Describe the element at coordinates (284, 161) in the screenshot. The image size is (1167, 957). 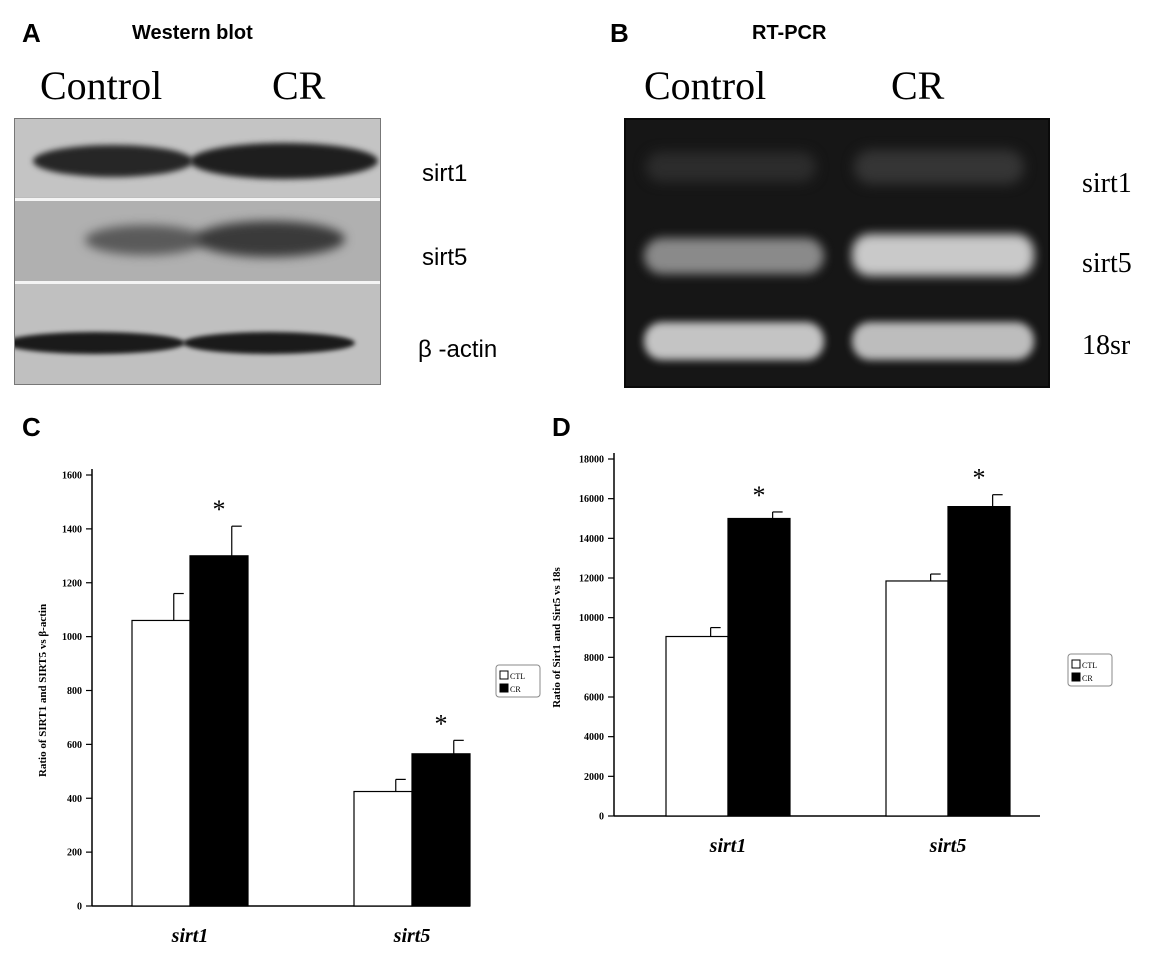
I see `blot-band-sirt1-cr` at that location.